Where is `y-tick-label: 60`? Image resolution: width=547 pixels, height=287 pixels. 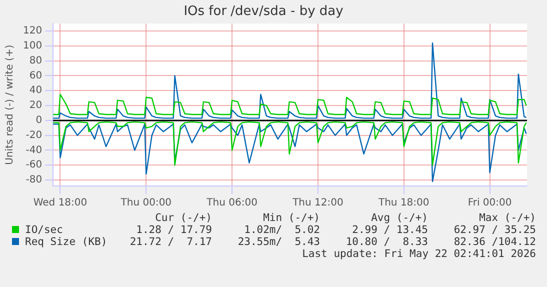 y-tick-label: 60 is located at coordinates (35, 76).